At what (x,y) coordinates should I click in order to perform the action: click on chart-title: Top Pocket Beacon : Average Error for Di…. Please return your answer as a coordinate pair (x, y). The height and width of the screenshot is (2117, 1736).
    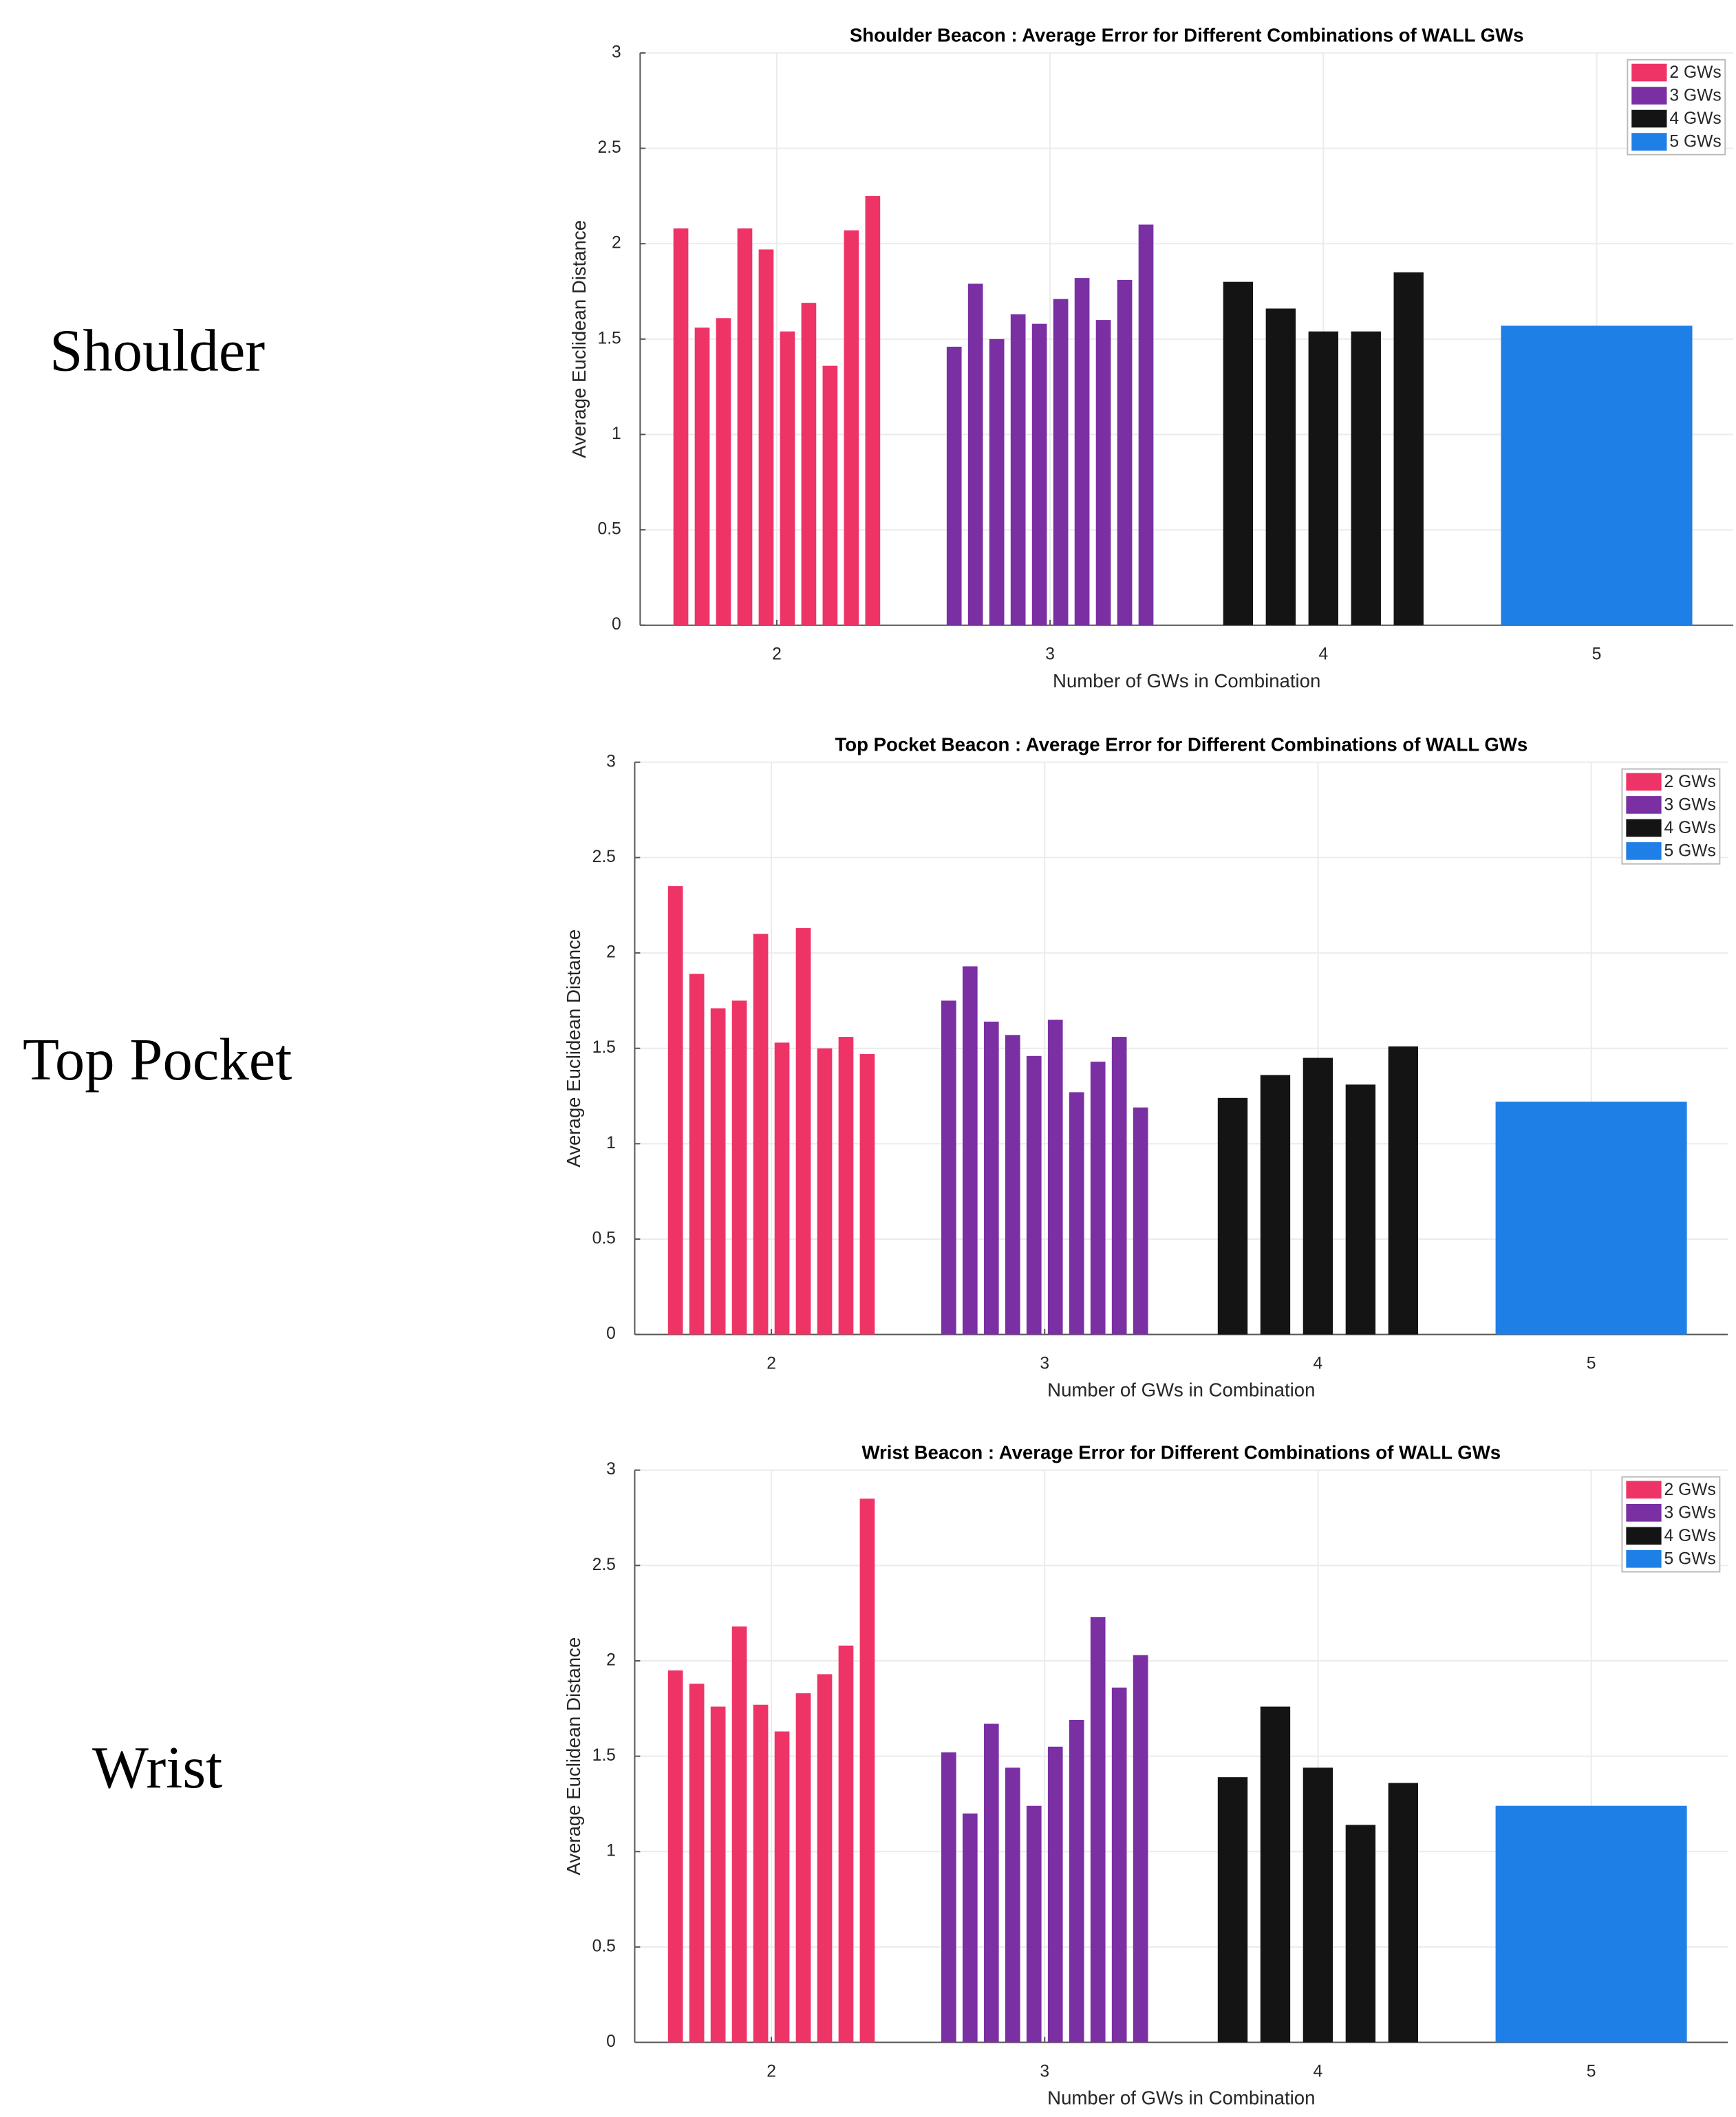
    Looking at the image, I should click on (1181, 744).